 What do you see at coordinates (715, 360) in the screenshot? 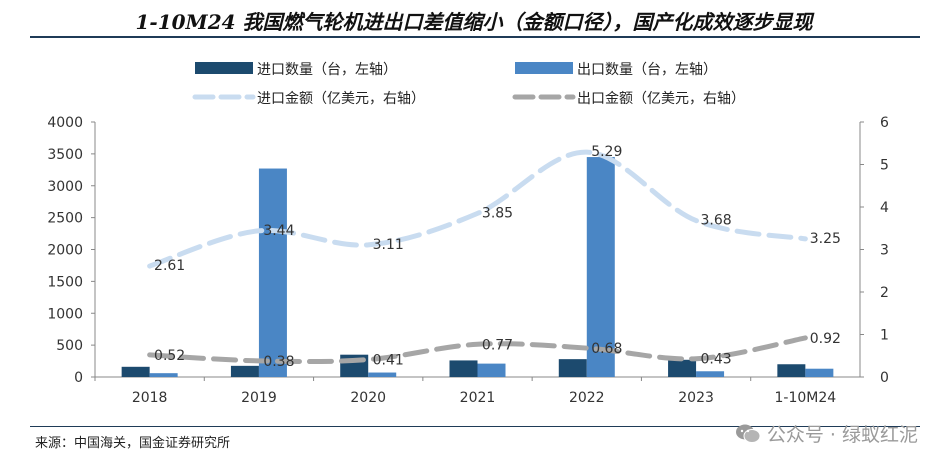
I see `data-label: 0.43` at bounding box center [715, 360].